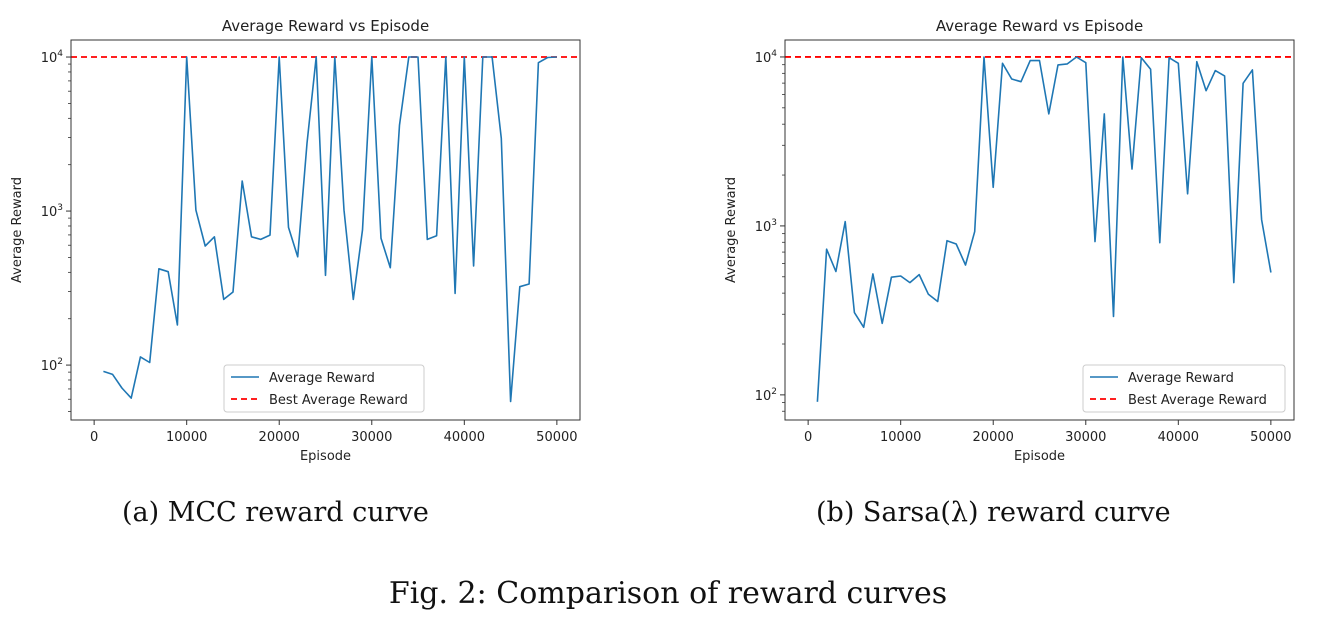 Image resolution: width=1336 pixels, height=629 pixels. Describe the element at coordinates (993, 512) in the screenshot. I see `subcaption-b: (b) Sarsa(λ) reward curve` at that location.